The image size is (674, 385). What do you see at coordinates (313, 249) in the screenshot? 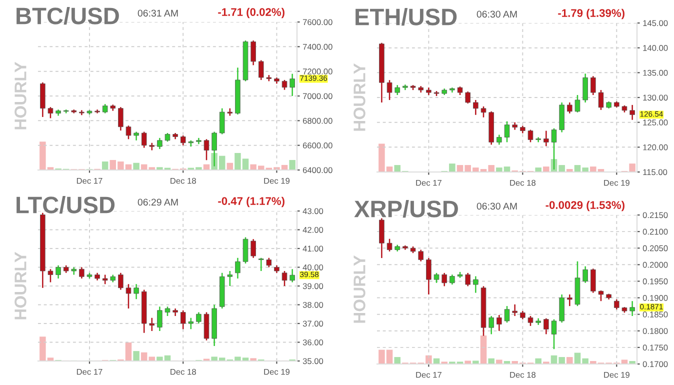
I see `y-tick-label: 41.00` at bounding box center [313, 249].